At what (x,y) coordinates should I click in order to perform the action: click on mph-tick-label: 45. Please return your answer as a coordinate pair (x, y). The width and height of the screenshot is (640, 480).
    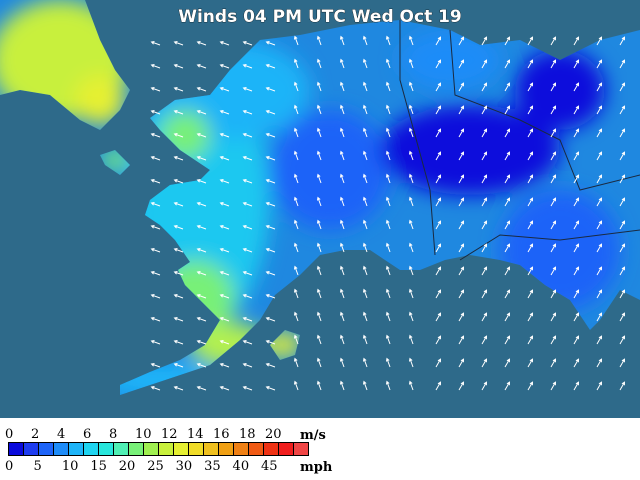
    Looking at the image, I should click on (269, 466).